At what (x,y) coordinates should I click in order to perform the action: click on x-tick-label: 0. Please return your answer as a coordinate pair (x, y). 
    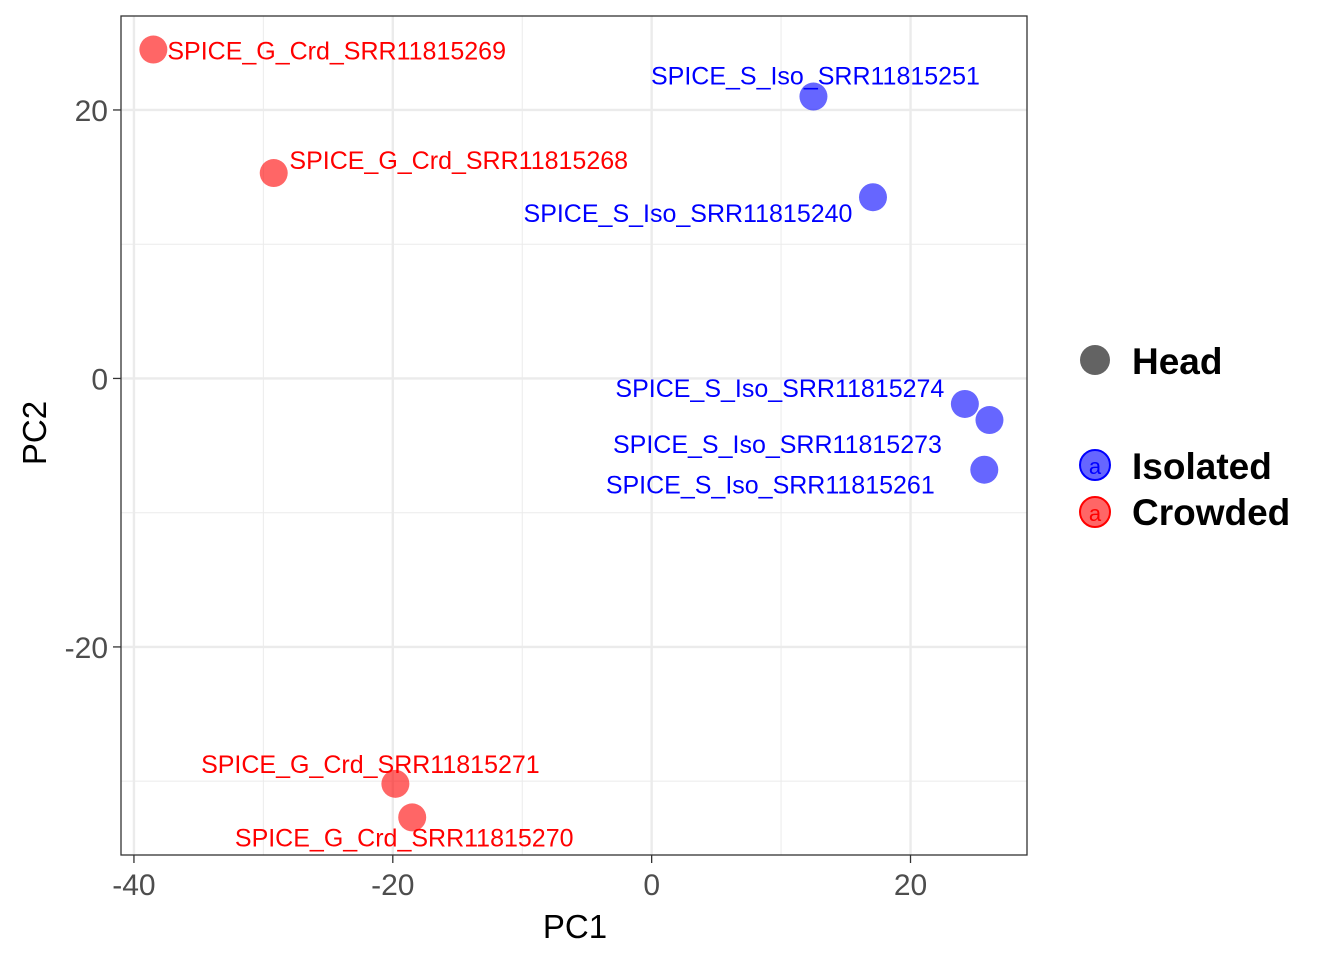
    Looking at the image, I should click on (651, 885).